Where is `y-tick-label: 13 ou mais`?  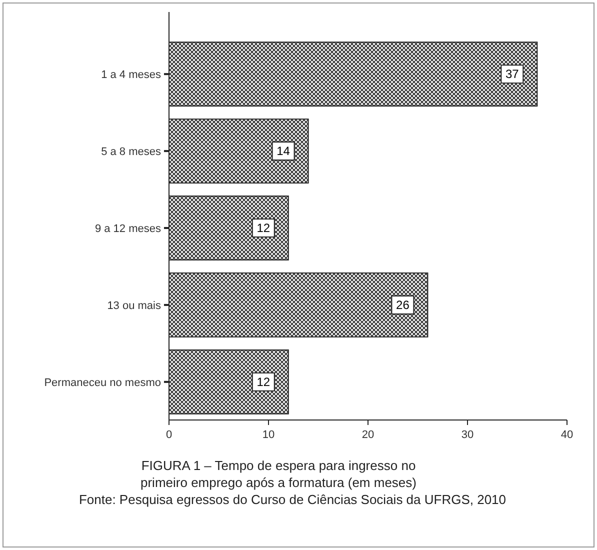 y-tick-label: 13 ou mais is located at coordinates (134, 306).